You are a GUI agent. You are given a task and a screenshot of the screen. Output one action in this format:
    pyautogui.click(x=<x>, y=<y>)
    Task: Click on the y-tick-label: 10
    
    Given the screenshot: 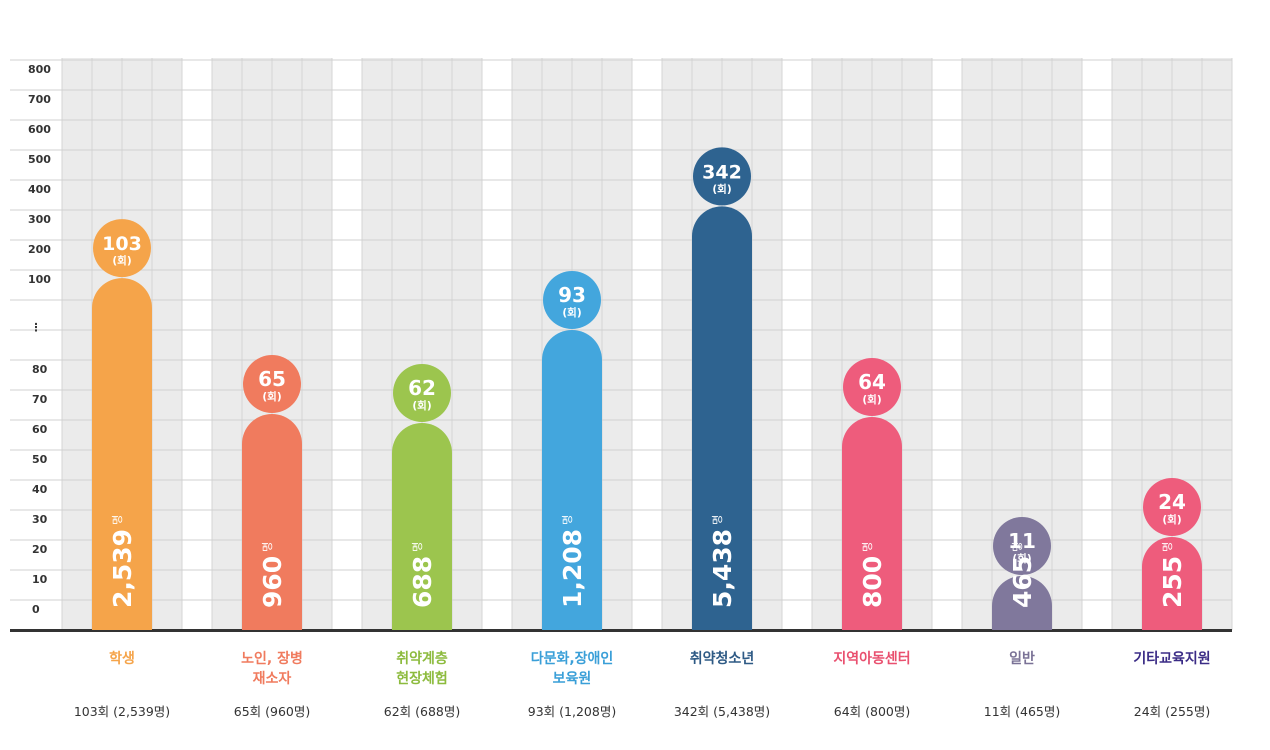 What is the action you would take?
    pyautogui.click(x=40, y=579)
    